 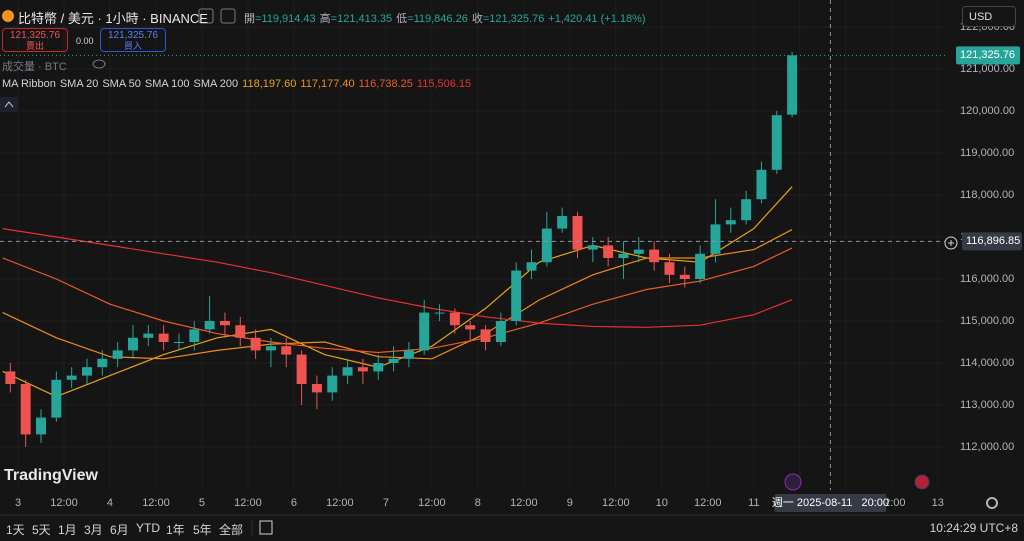 I want to click on x-tick-label: 10, so click(x=662, y=503).